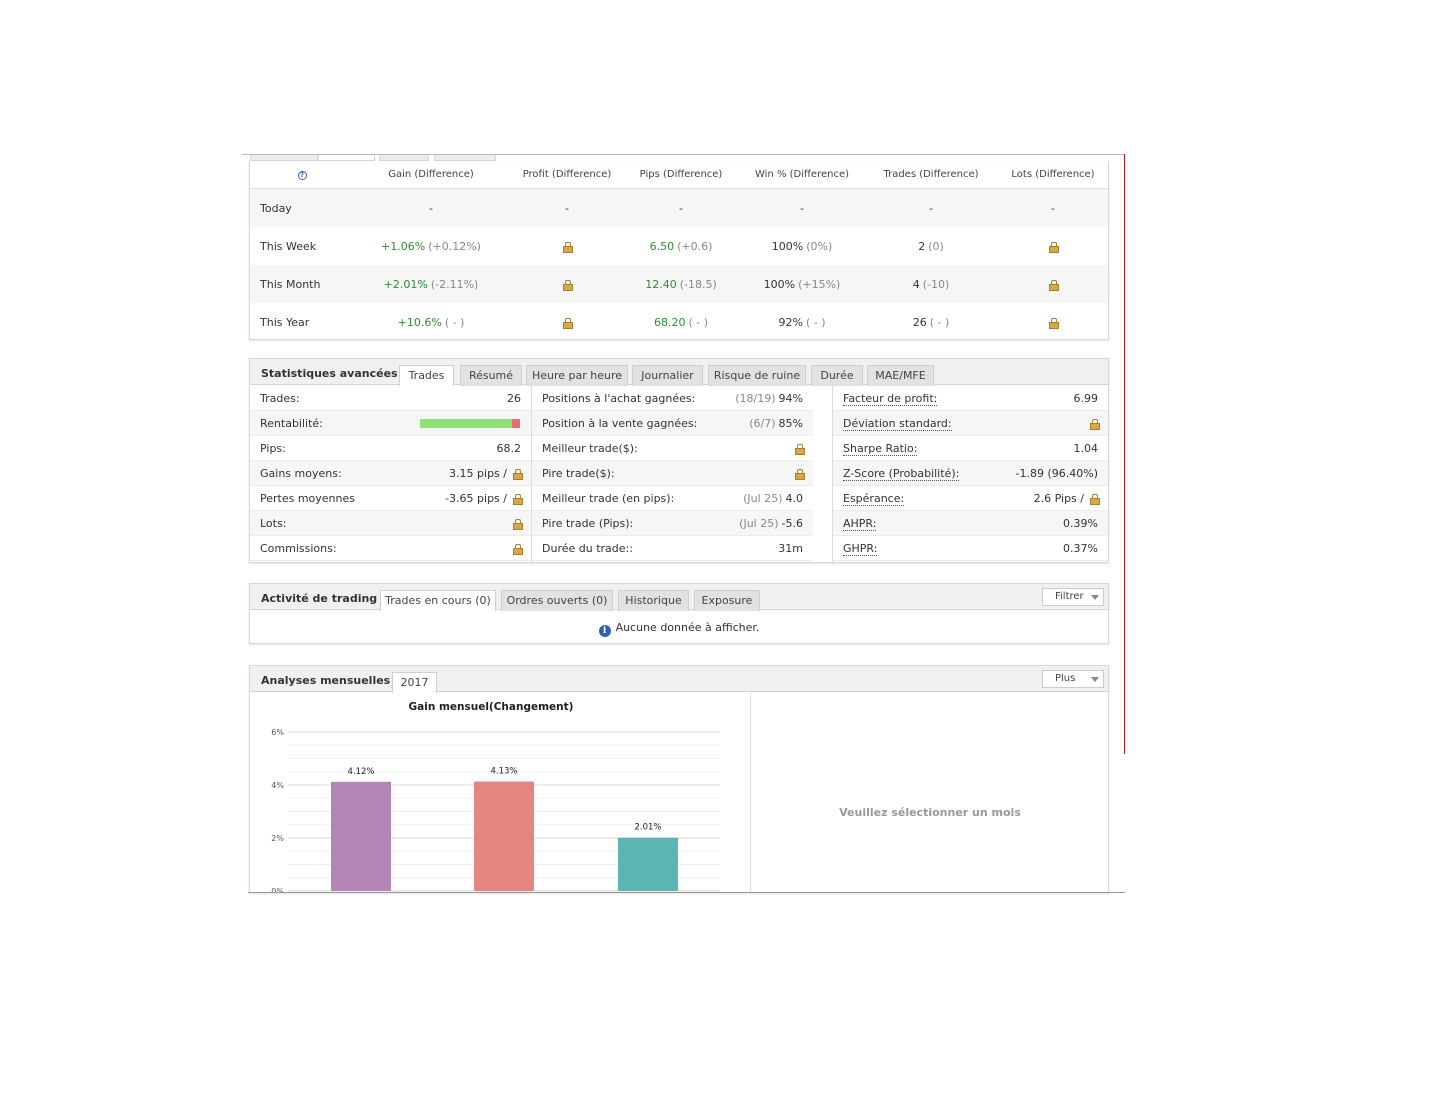  I want to click on cell-gain: -, so click(431, 208).